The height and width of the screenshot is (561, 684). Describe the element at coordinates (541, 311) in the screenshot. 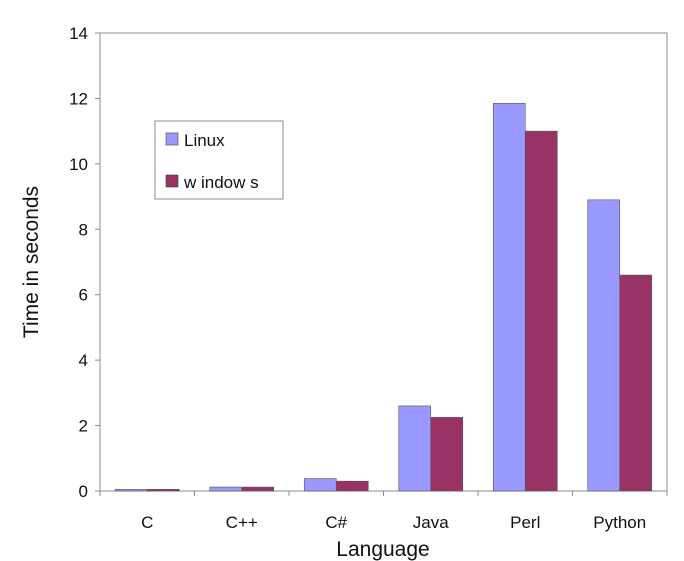

I see `bar-series-1-perl` at that location.